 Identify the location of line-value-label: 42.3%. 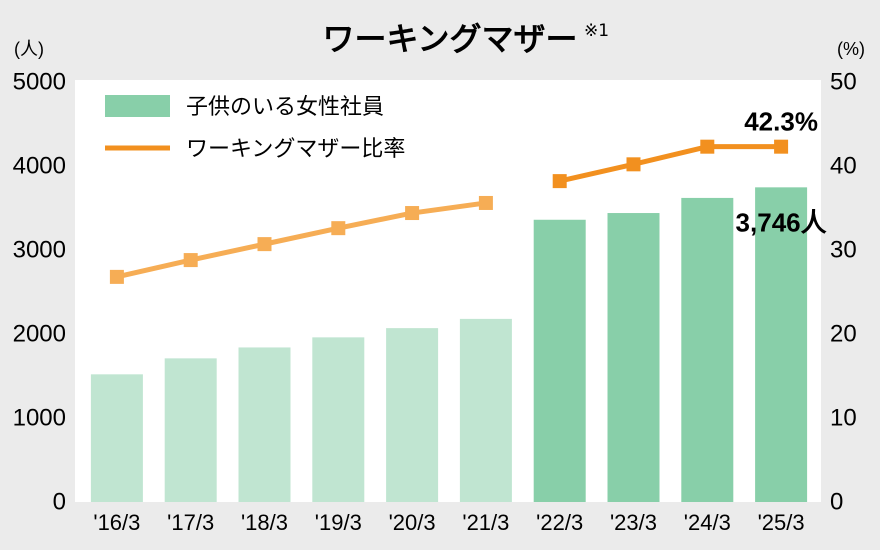
(781, 122).